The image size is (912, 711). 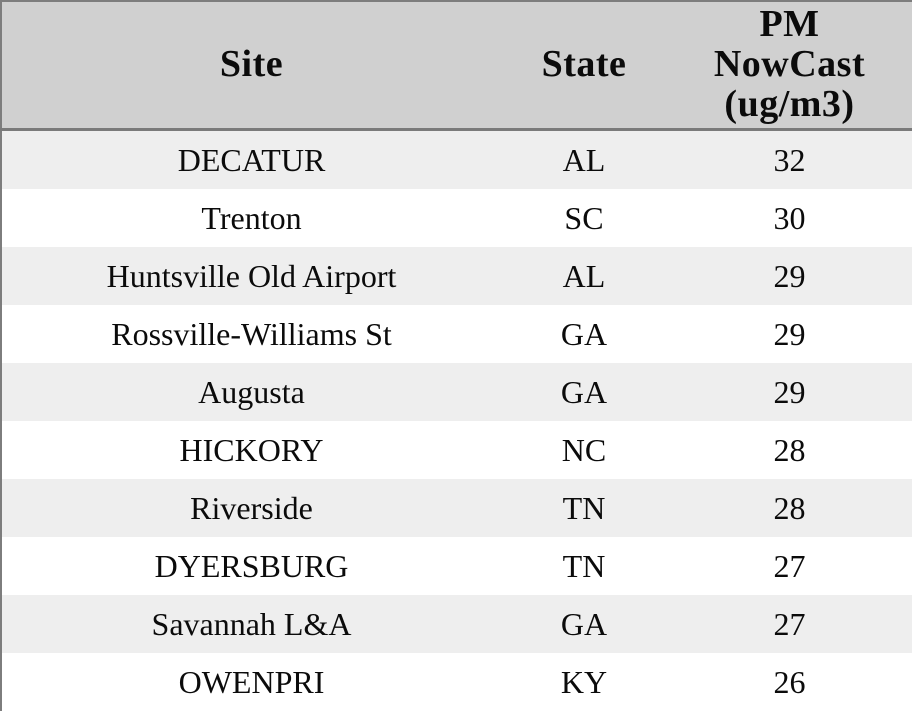 What do you see at coordinates (251, 507) in the screenshot?
I see `site-cell: Riverside` at bounding box center [251, 507].